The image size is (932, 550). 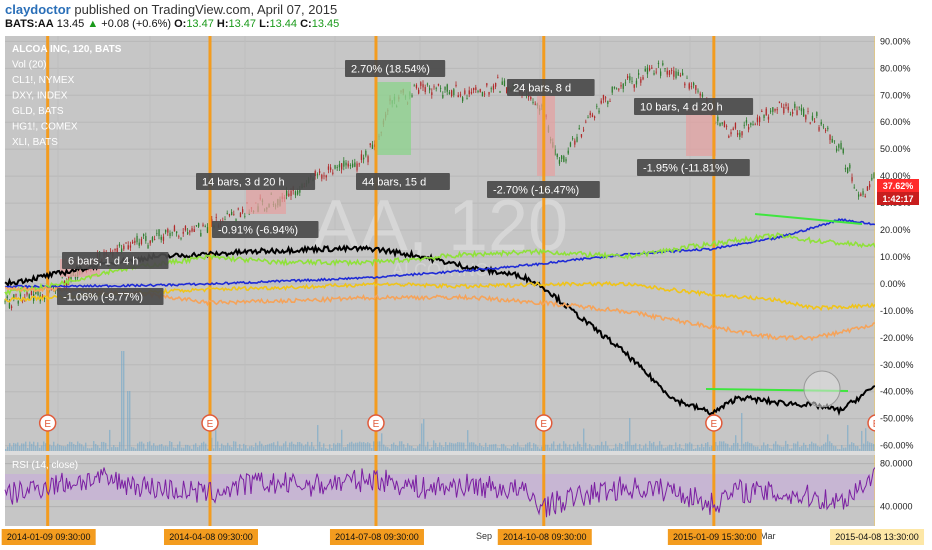 I want to click on pane-separator, so click(x=440, y=453).